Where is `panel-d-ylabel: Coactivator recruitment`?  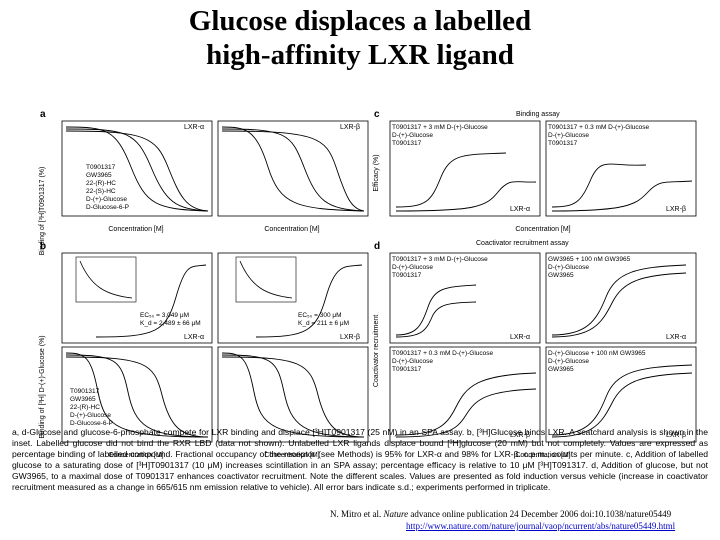 panel-d-ylabel: Coactivator recruitment is located at coordinates (376, 351).